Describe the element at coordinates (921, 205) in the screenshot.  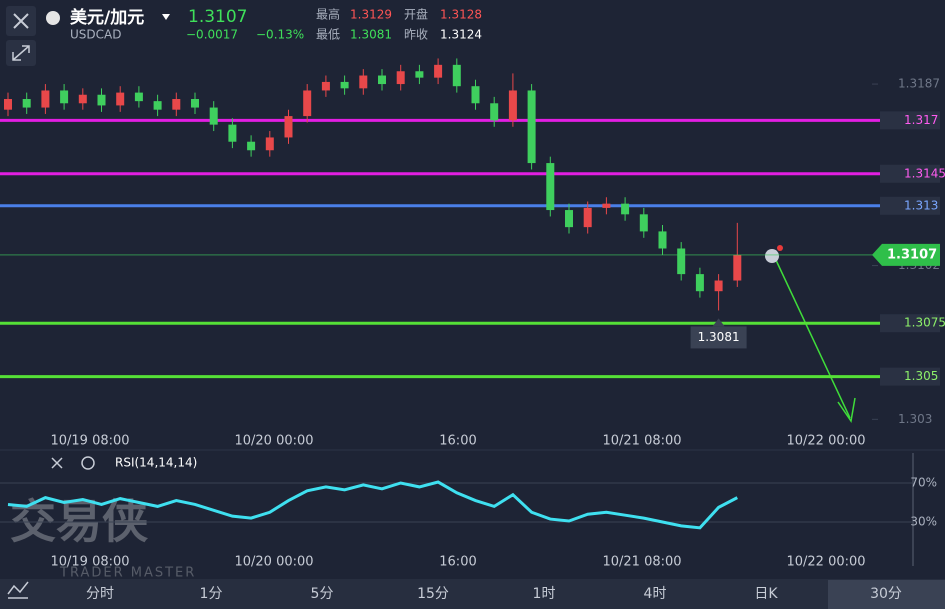
I see `level-label: 1.313` at that location.